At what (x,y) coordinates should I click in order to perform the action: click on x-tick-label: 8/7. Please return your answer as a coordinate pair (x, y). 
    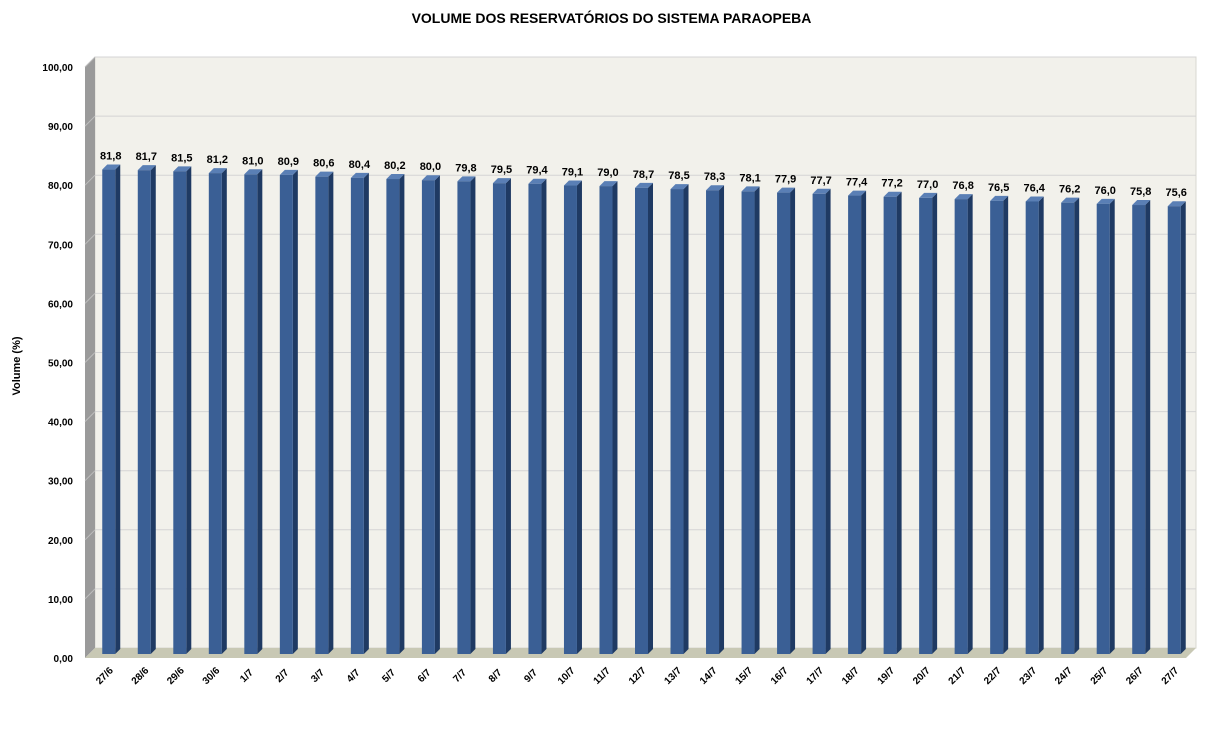
    Looking at the image, I should click on (496, 676).